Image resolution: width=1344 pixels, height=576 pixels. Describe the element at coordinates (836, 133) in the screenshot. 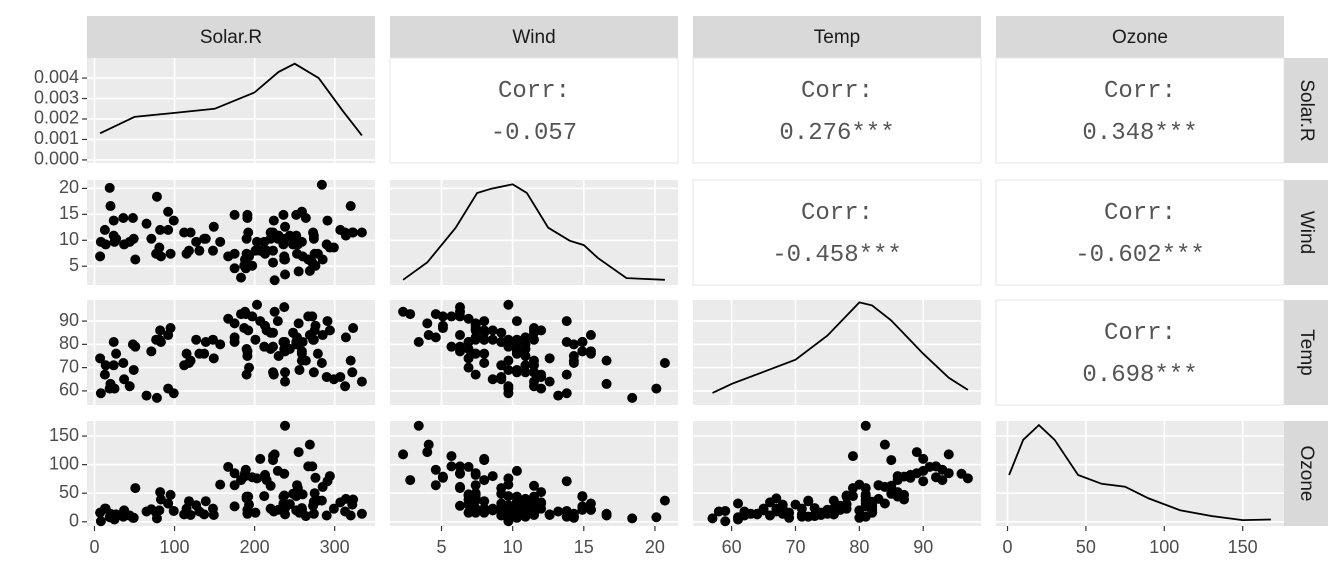

I see `corr-value: 0.276***` at that location.